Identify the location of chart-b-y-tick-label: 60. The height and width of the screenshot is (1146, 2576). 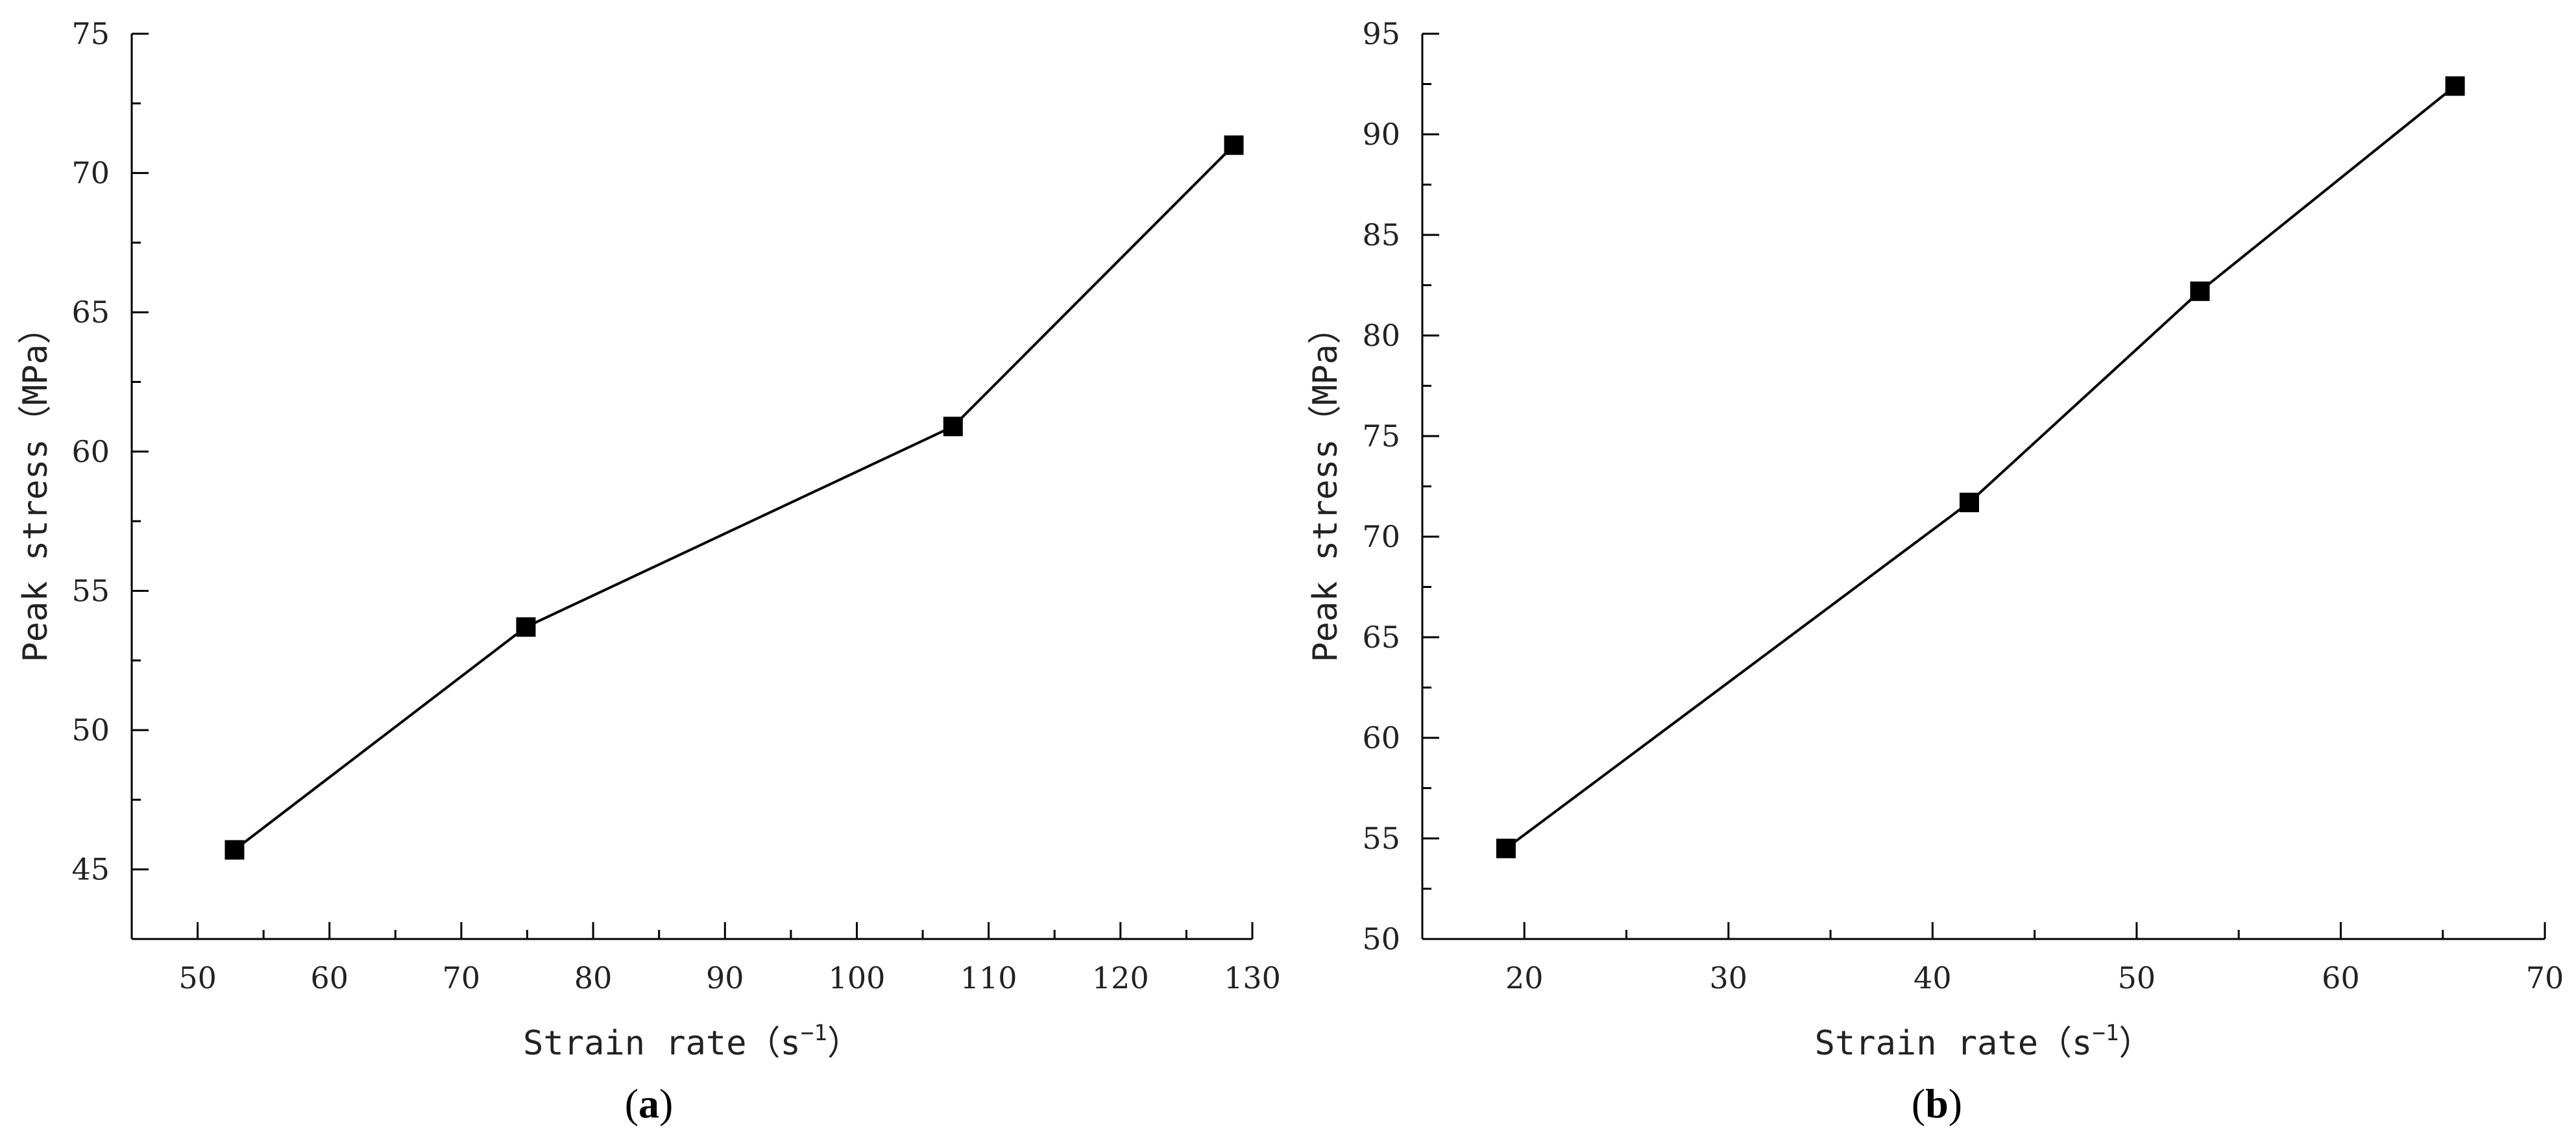
(1381, 737).